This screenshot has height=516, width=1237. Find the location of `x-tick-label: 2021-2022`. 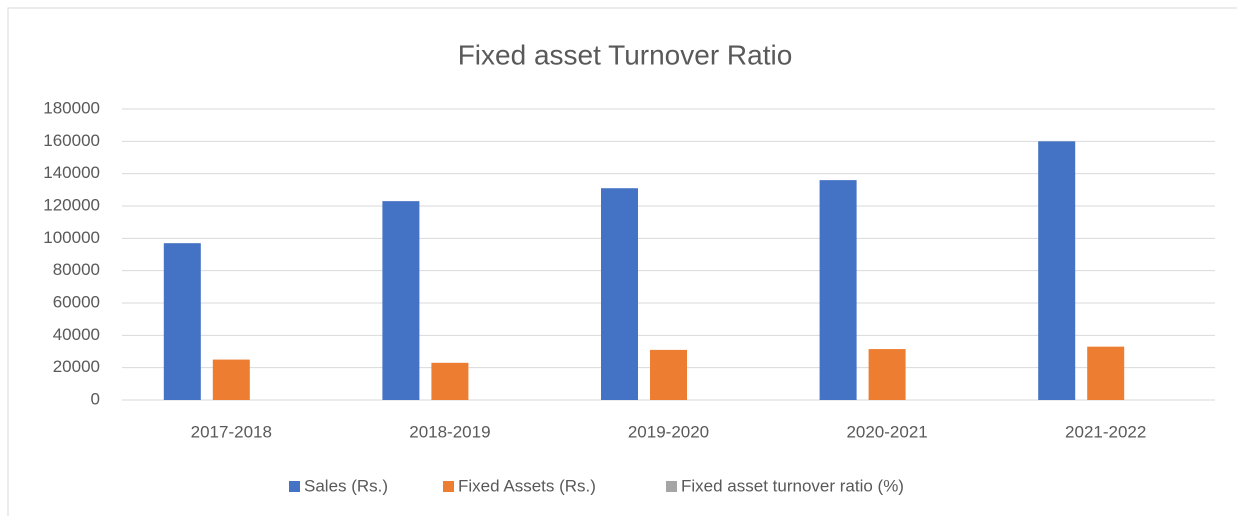

x-tick-label: 2021-2022 is located at coordinates (1105, 431).